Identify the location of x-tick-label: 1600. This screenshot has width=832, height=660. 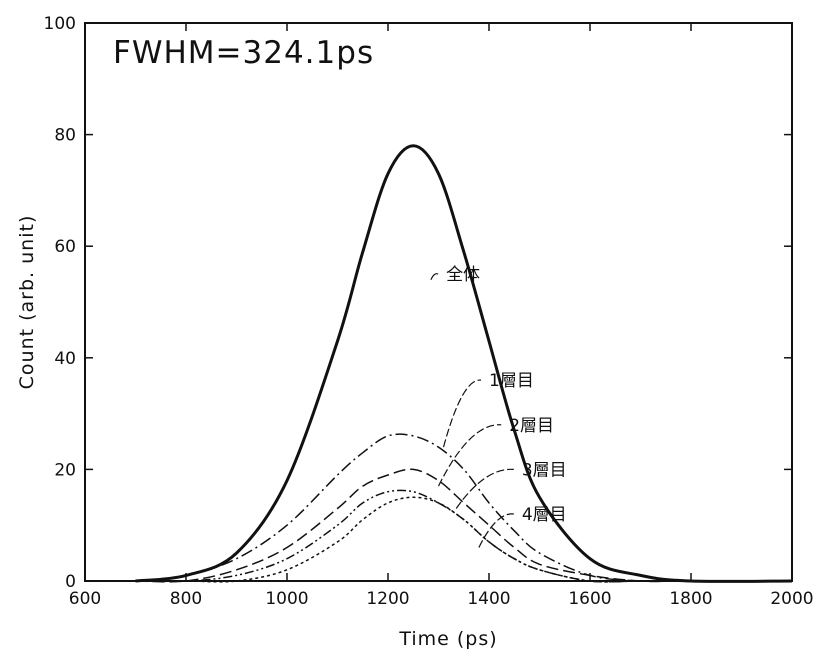
(589, 599).